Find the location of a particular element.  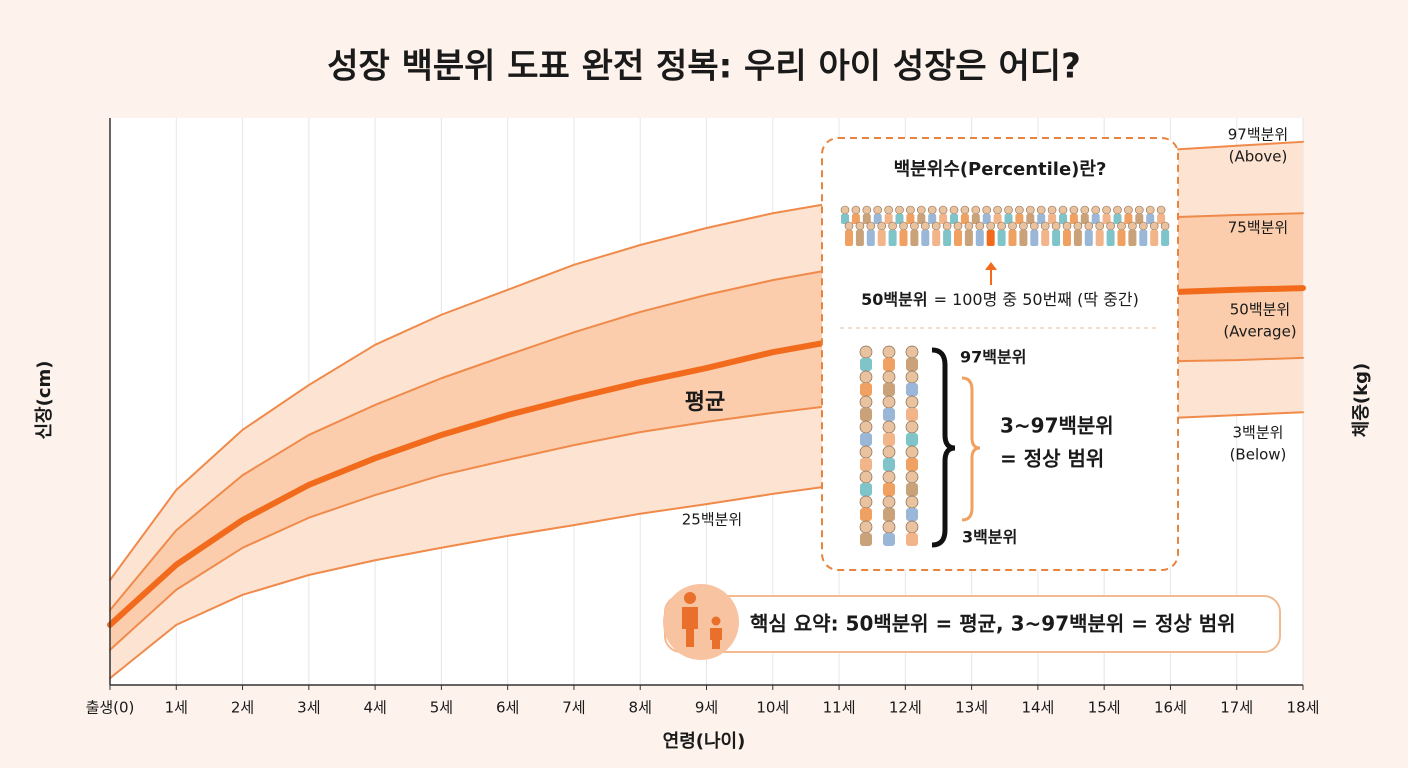

x-tick-label: 출생(0) is located at coordinates (110, 708).